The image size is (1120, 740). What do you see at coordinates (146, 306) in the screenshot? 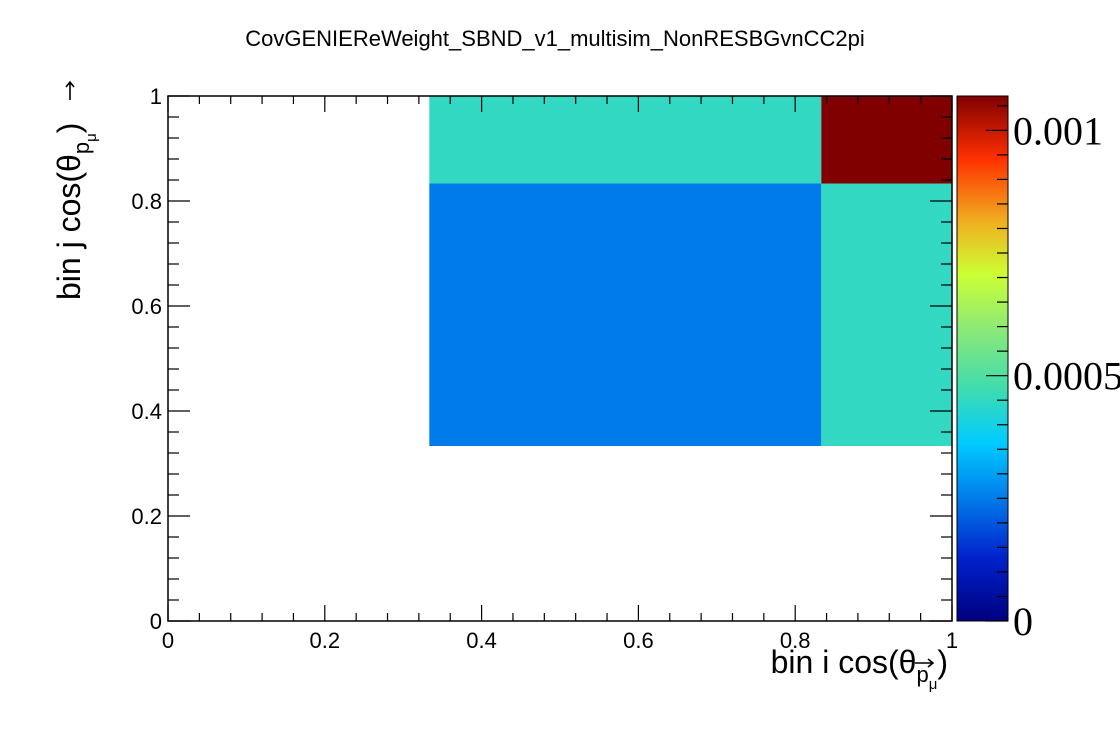
I see `y-tick-label: 0.6` at bounding box center [146, 306].